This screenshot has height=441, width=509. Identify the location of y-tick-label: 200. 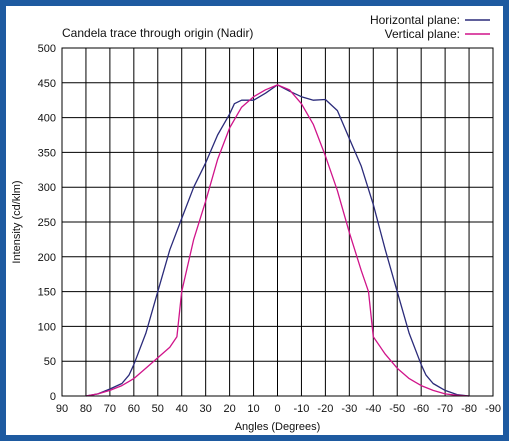
(47, 258).